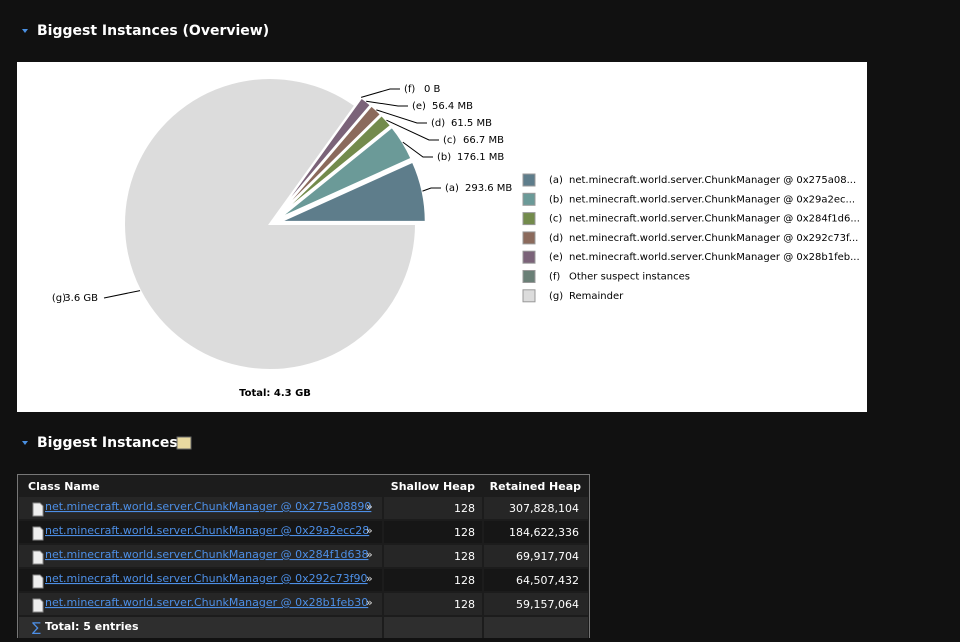 The width and height of the screenshot is (960, 642). What do you see at coordinates (555, 219) in the screenshot?
I see `legend-letter: (c)` at bounding box center [555, 219].